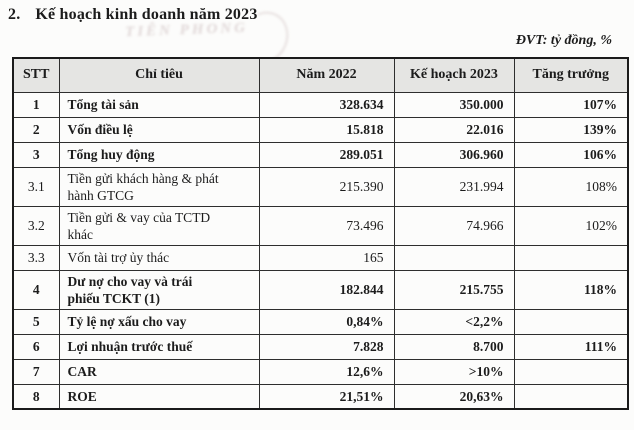 This screenshot has width=634, height=430. What do you see at coordinates (454, 104) in the screenshot?
I see `cell-plan2023: 350.000` at bounding box center [454, 104].